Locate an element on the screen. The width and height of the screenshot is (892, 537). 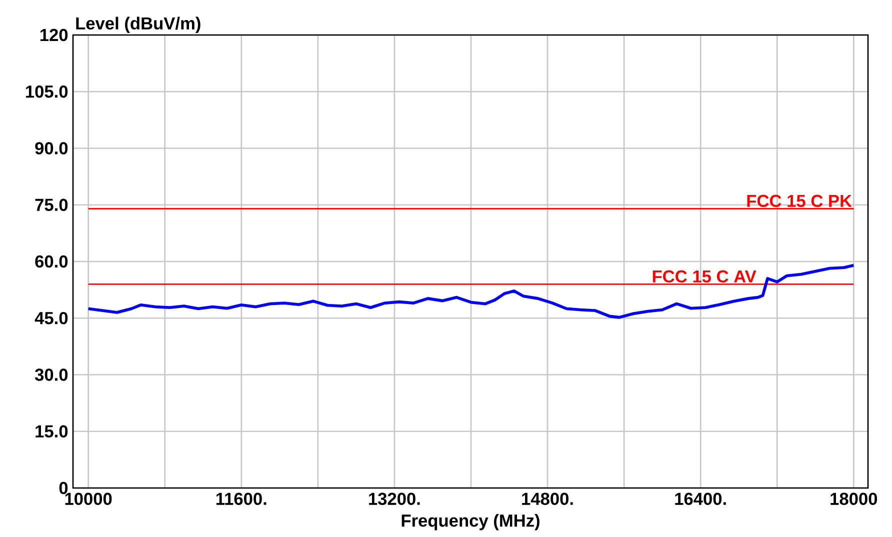
x-tick-label: 14800. is located at coordinates (547, 498).